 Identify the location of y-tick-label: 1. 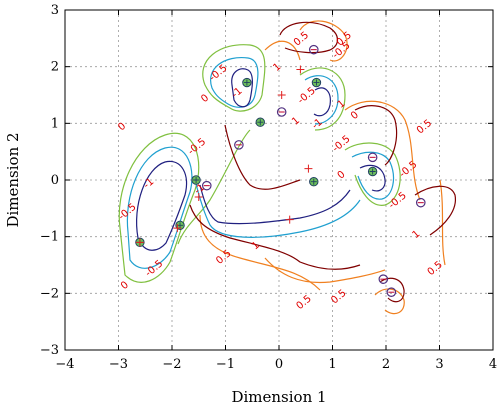
(55, 123).